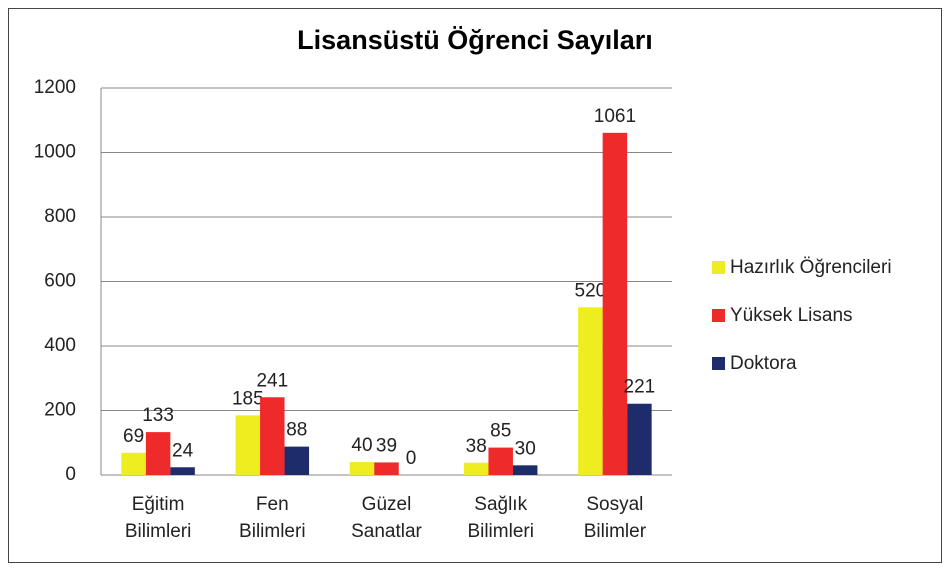  Describe the element at coordinates (55, 87) in the screenshot. I see `y-tick-label: 1200` at that location.